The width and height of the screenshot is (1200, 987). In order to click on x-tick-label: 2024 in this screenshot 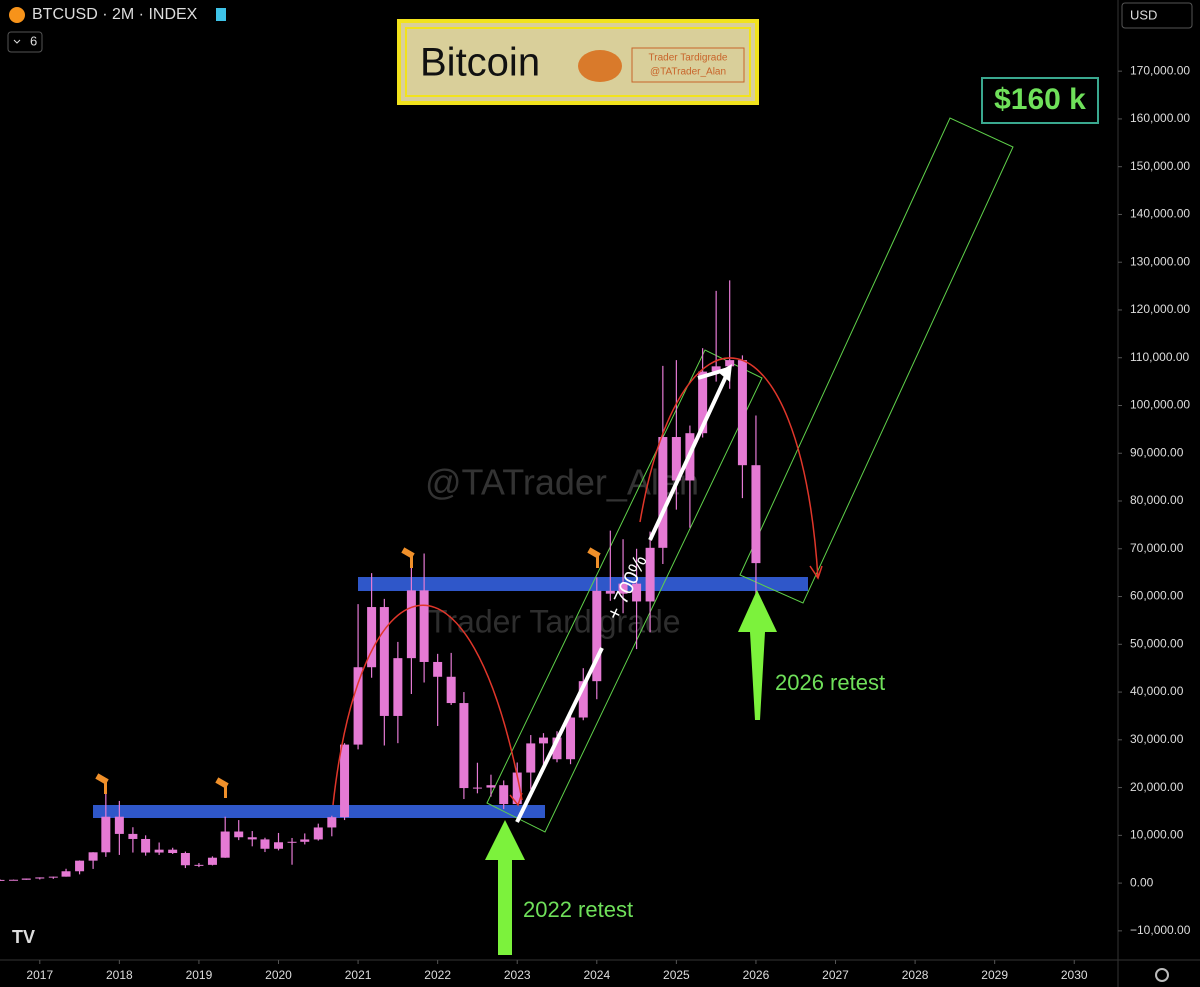, I will do `click(596, 975)`.